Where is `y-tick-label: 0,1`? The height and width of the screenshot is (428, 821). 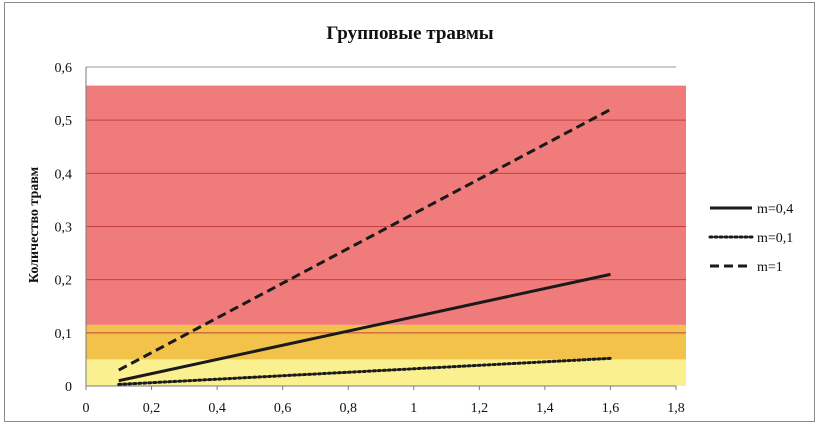 y-tick-label: 0,1 is located at coordinates (64, 334).